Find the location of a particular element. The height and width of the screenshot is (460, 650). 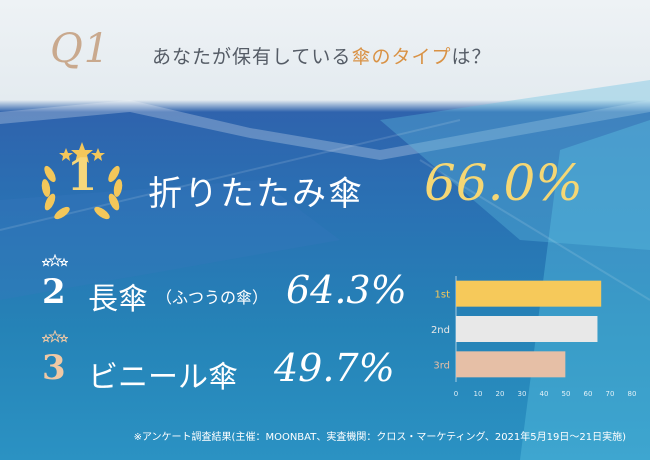

category-label-1st: 1st is located at coordinates (443, 295).